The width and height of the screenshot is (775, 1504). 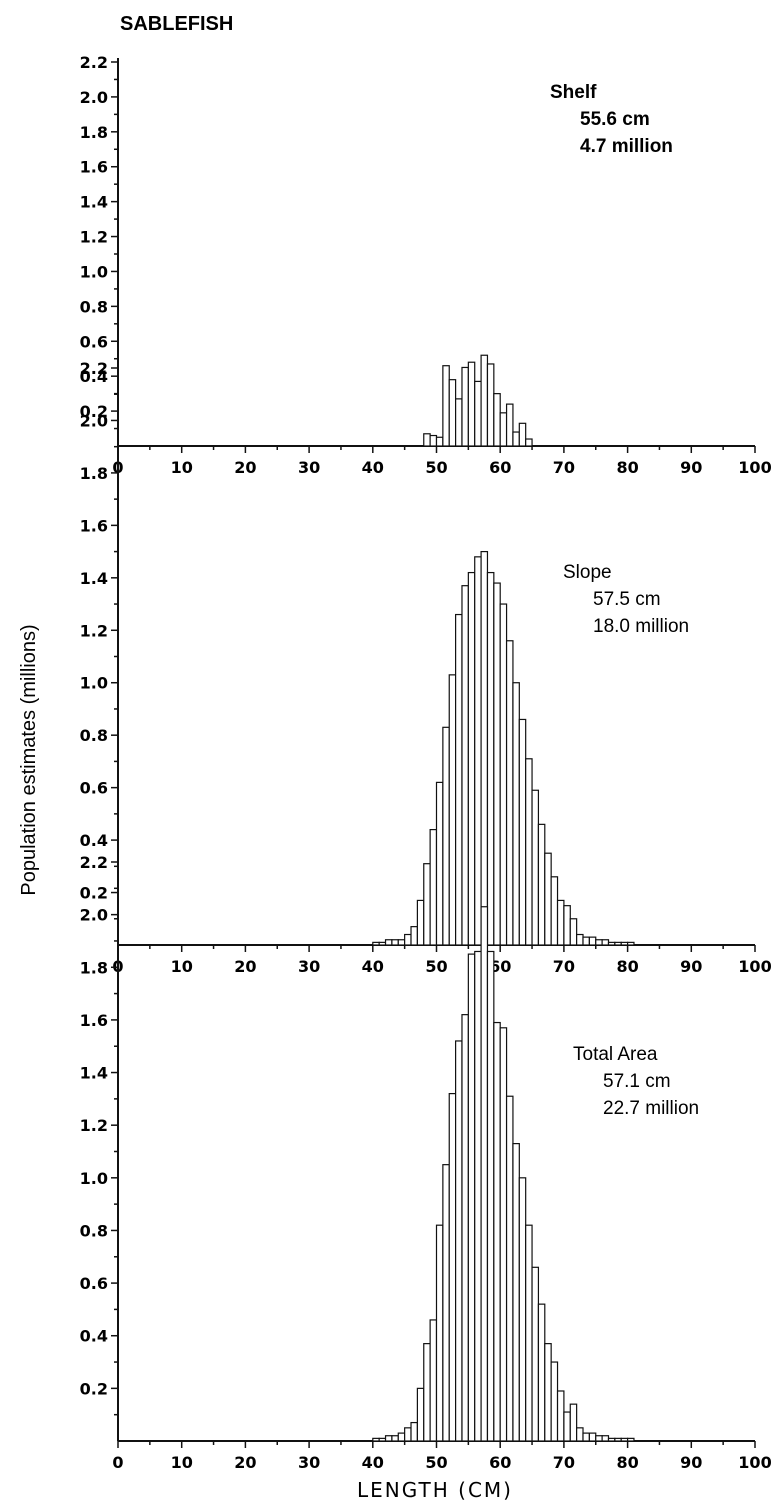 What do you see at coordinates (94, 967) in the screenshot?
I see `y-tick-label: 1.8` at bounding box center [94, 967].